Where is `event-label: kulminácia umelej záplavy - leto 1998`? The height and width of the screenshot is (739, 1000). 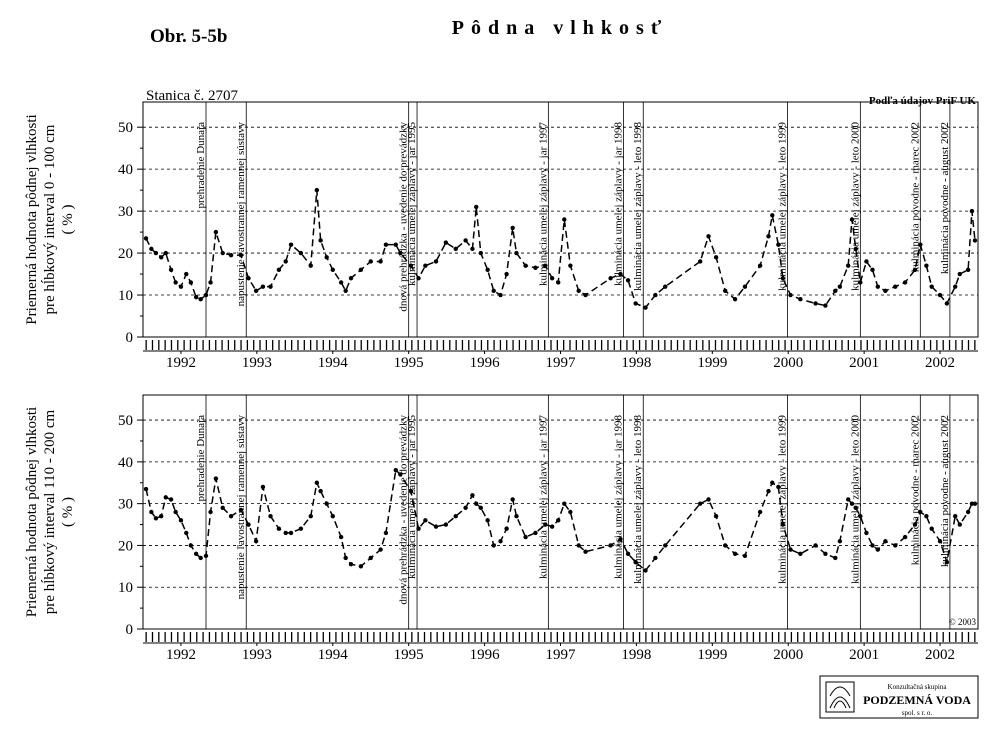 event-label: kulminácia umelej záplavy - leto 1998 is located at coordinates (638, 499).